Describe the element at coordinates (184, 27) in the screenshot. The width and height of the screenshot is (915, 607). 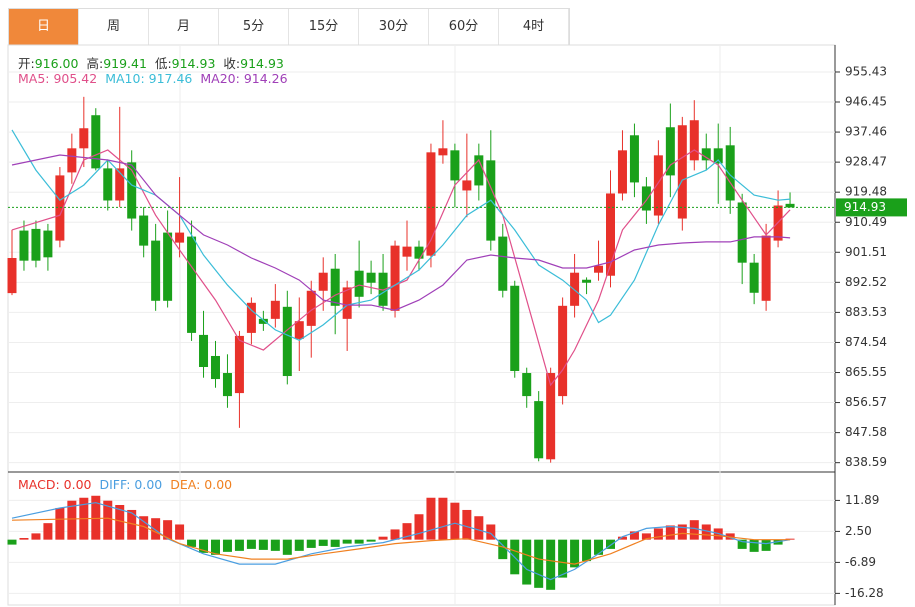
I see `period-tab: 月` at that location.